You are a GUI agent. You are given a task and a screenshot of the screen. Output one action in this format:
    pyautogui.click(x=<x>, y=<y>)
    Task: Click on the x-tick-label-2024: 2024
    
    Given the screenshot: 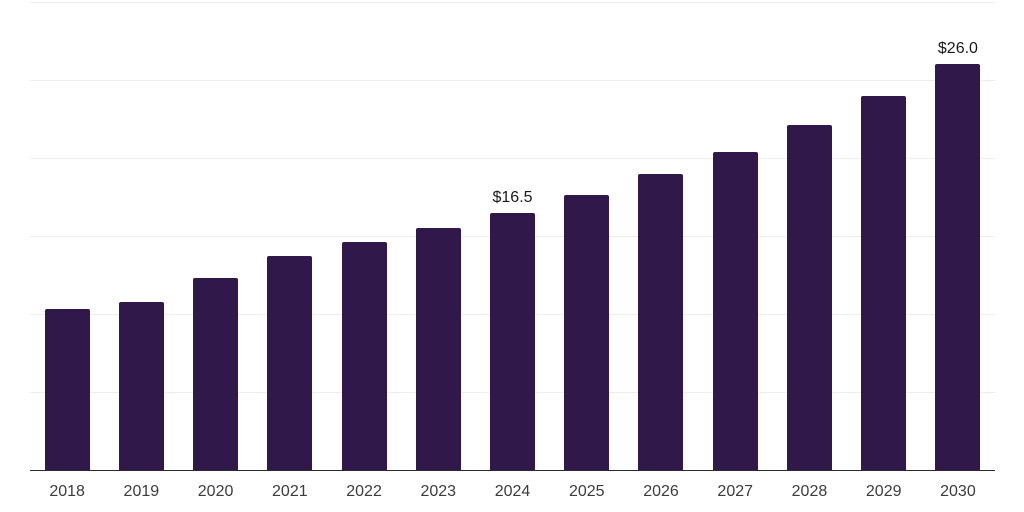 What is the action you would take?
    pyautogui.click(x=512, y=491)
    